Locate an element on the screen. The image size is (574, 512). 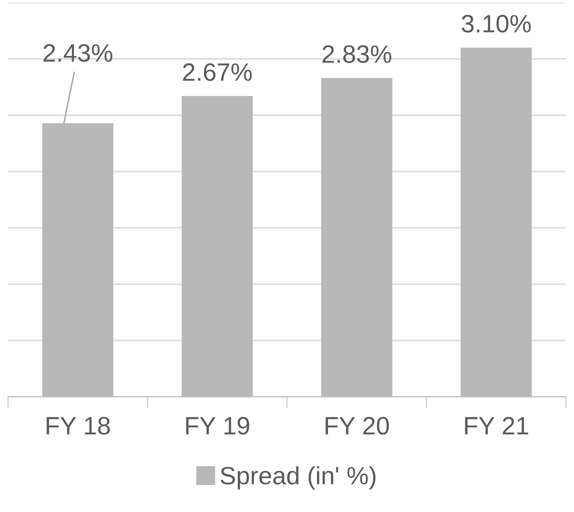
legend-label: Spread (in' %) is located at coordinates (298, 478).